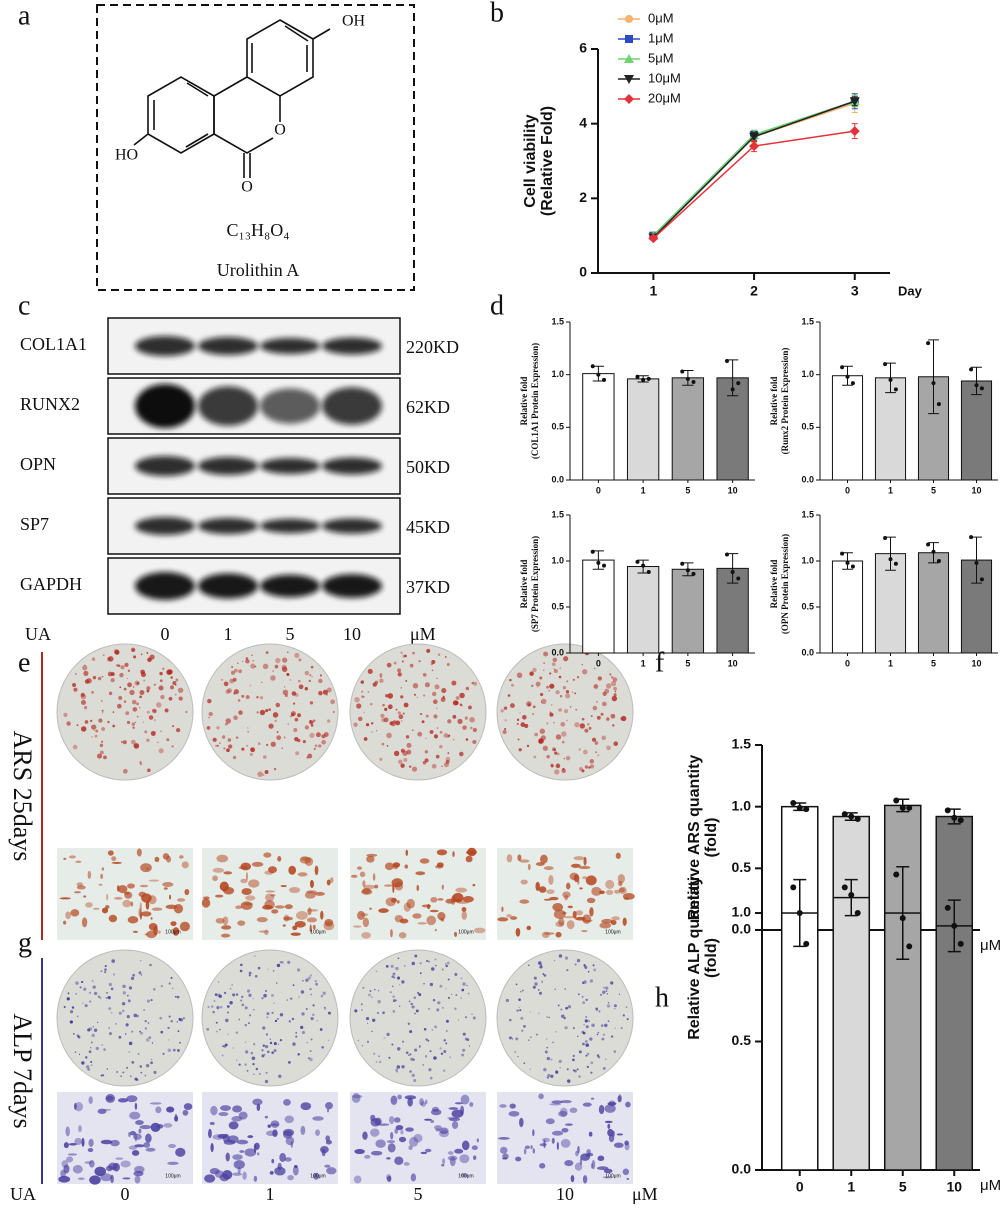 This screenshot has height=1210, width=1005. What do you see at coordinates (629, 99) in the screenshot?
I see `legend-marker` at bounding box center [629, 99].